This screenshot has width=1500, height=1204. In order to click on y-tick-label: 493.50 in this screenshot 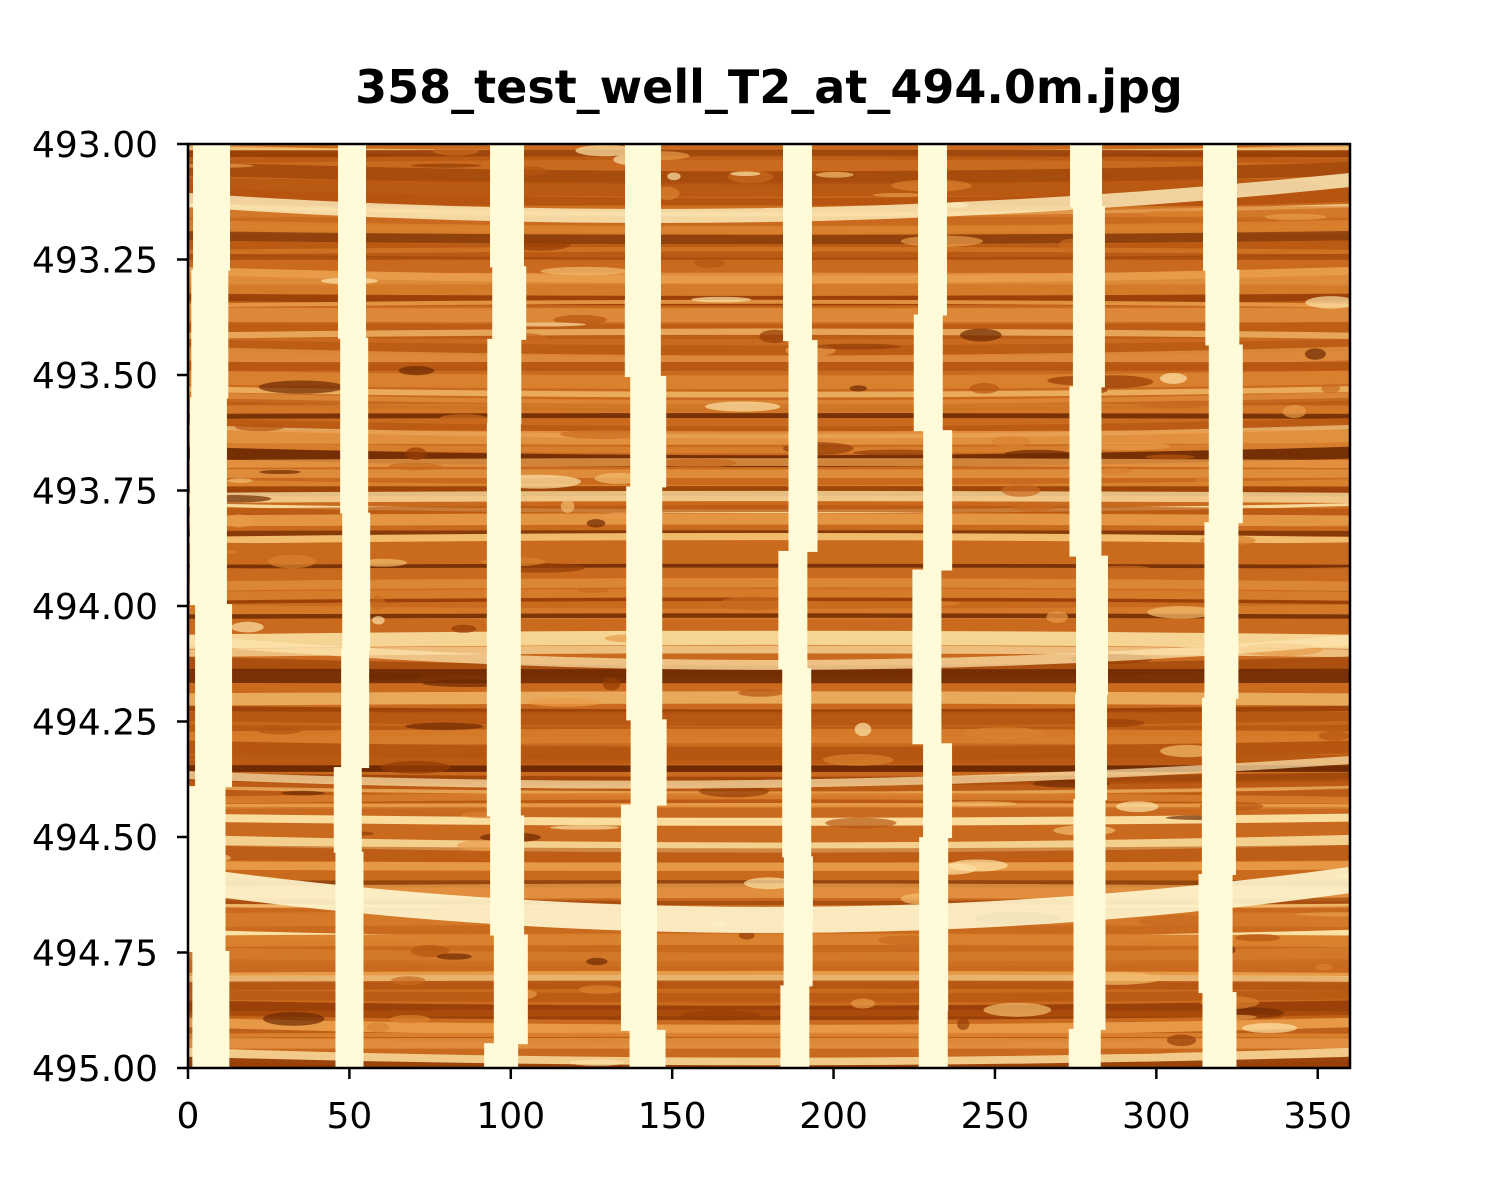, I will do `click(95, 376)`.